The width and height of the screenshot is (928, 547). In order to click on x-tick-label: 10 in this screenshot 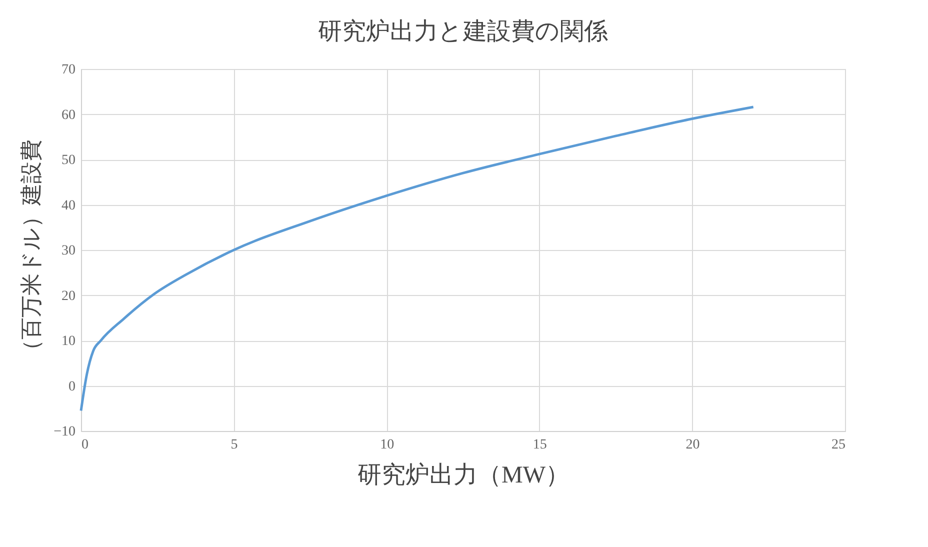, I will do `click(387, 445)`.